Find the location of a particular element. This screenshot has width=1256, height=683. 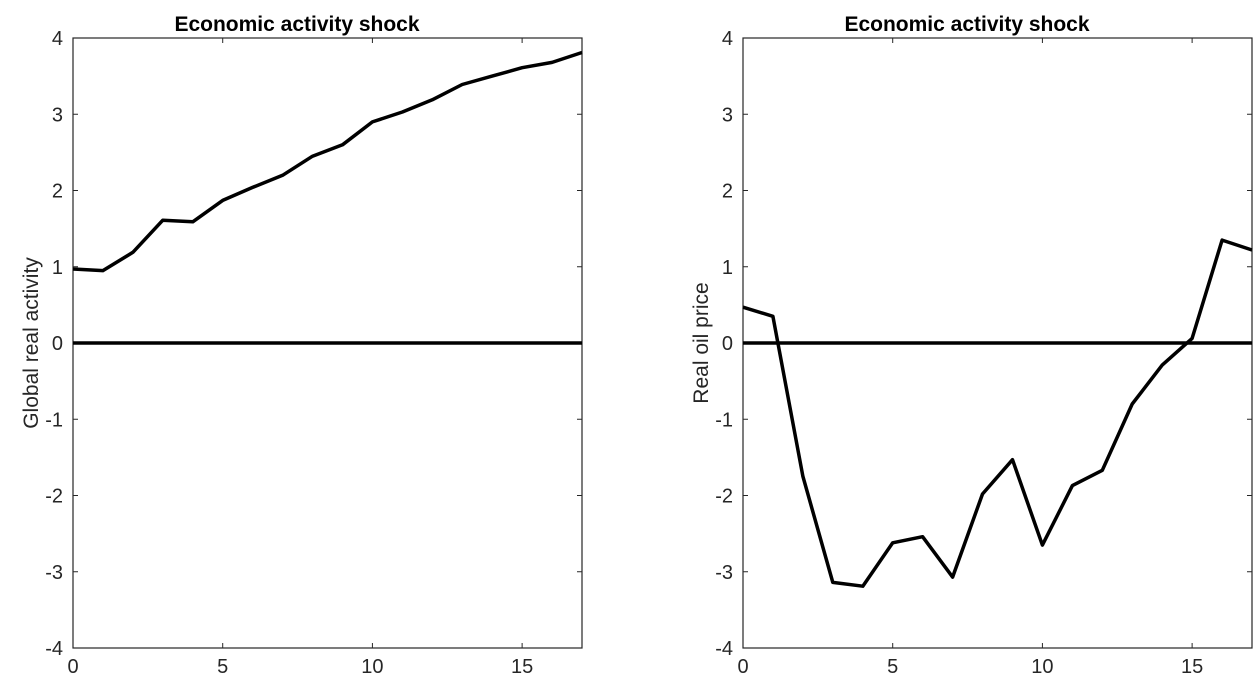

right-y-tick-label: 0 is located at coordinates (727, 344).